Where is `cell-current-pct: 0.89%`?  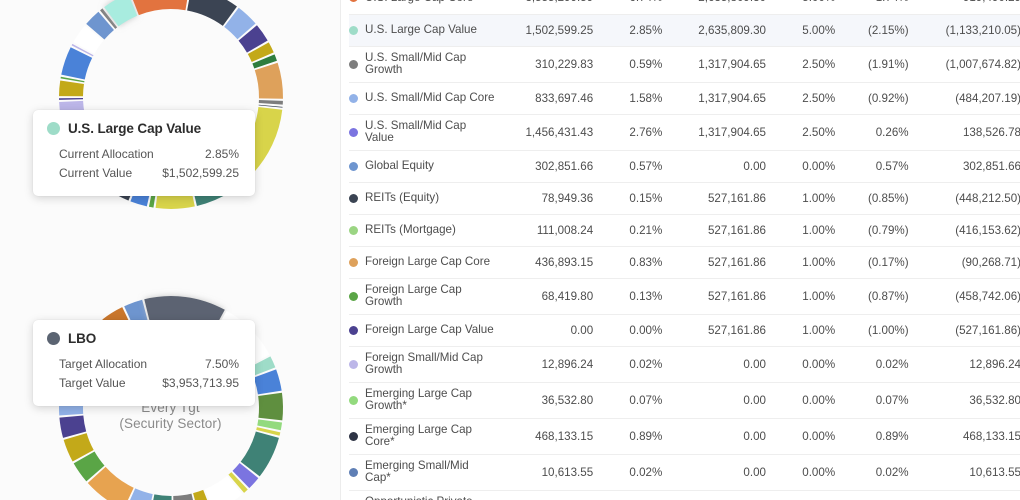
cell-current-pct: 0.89% is located at coordinates (628, 436).